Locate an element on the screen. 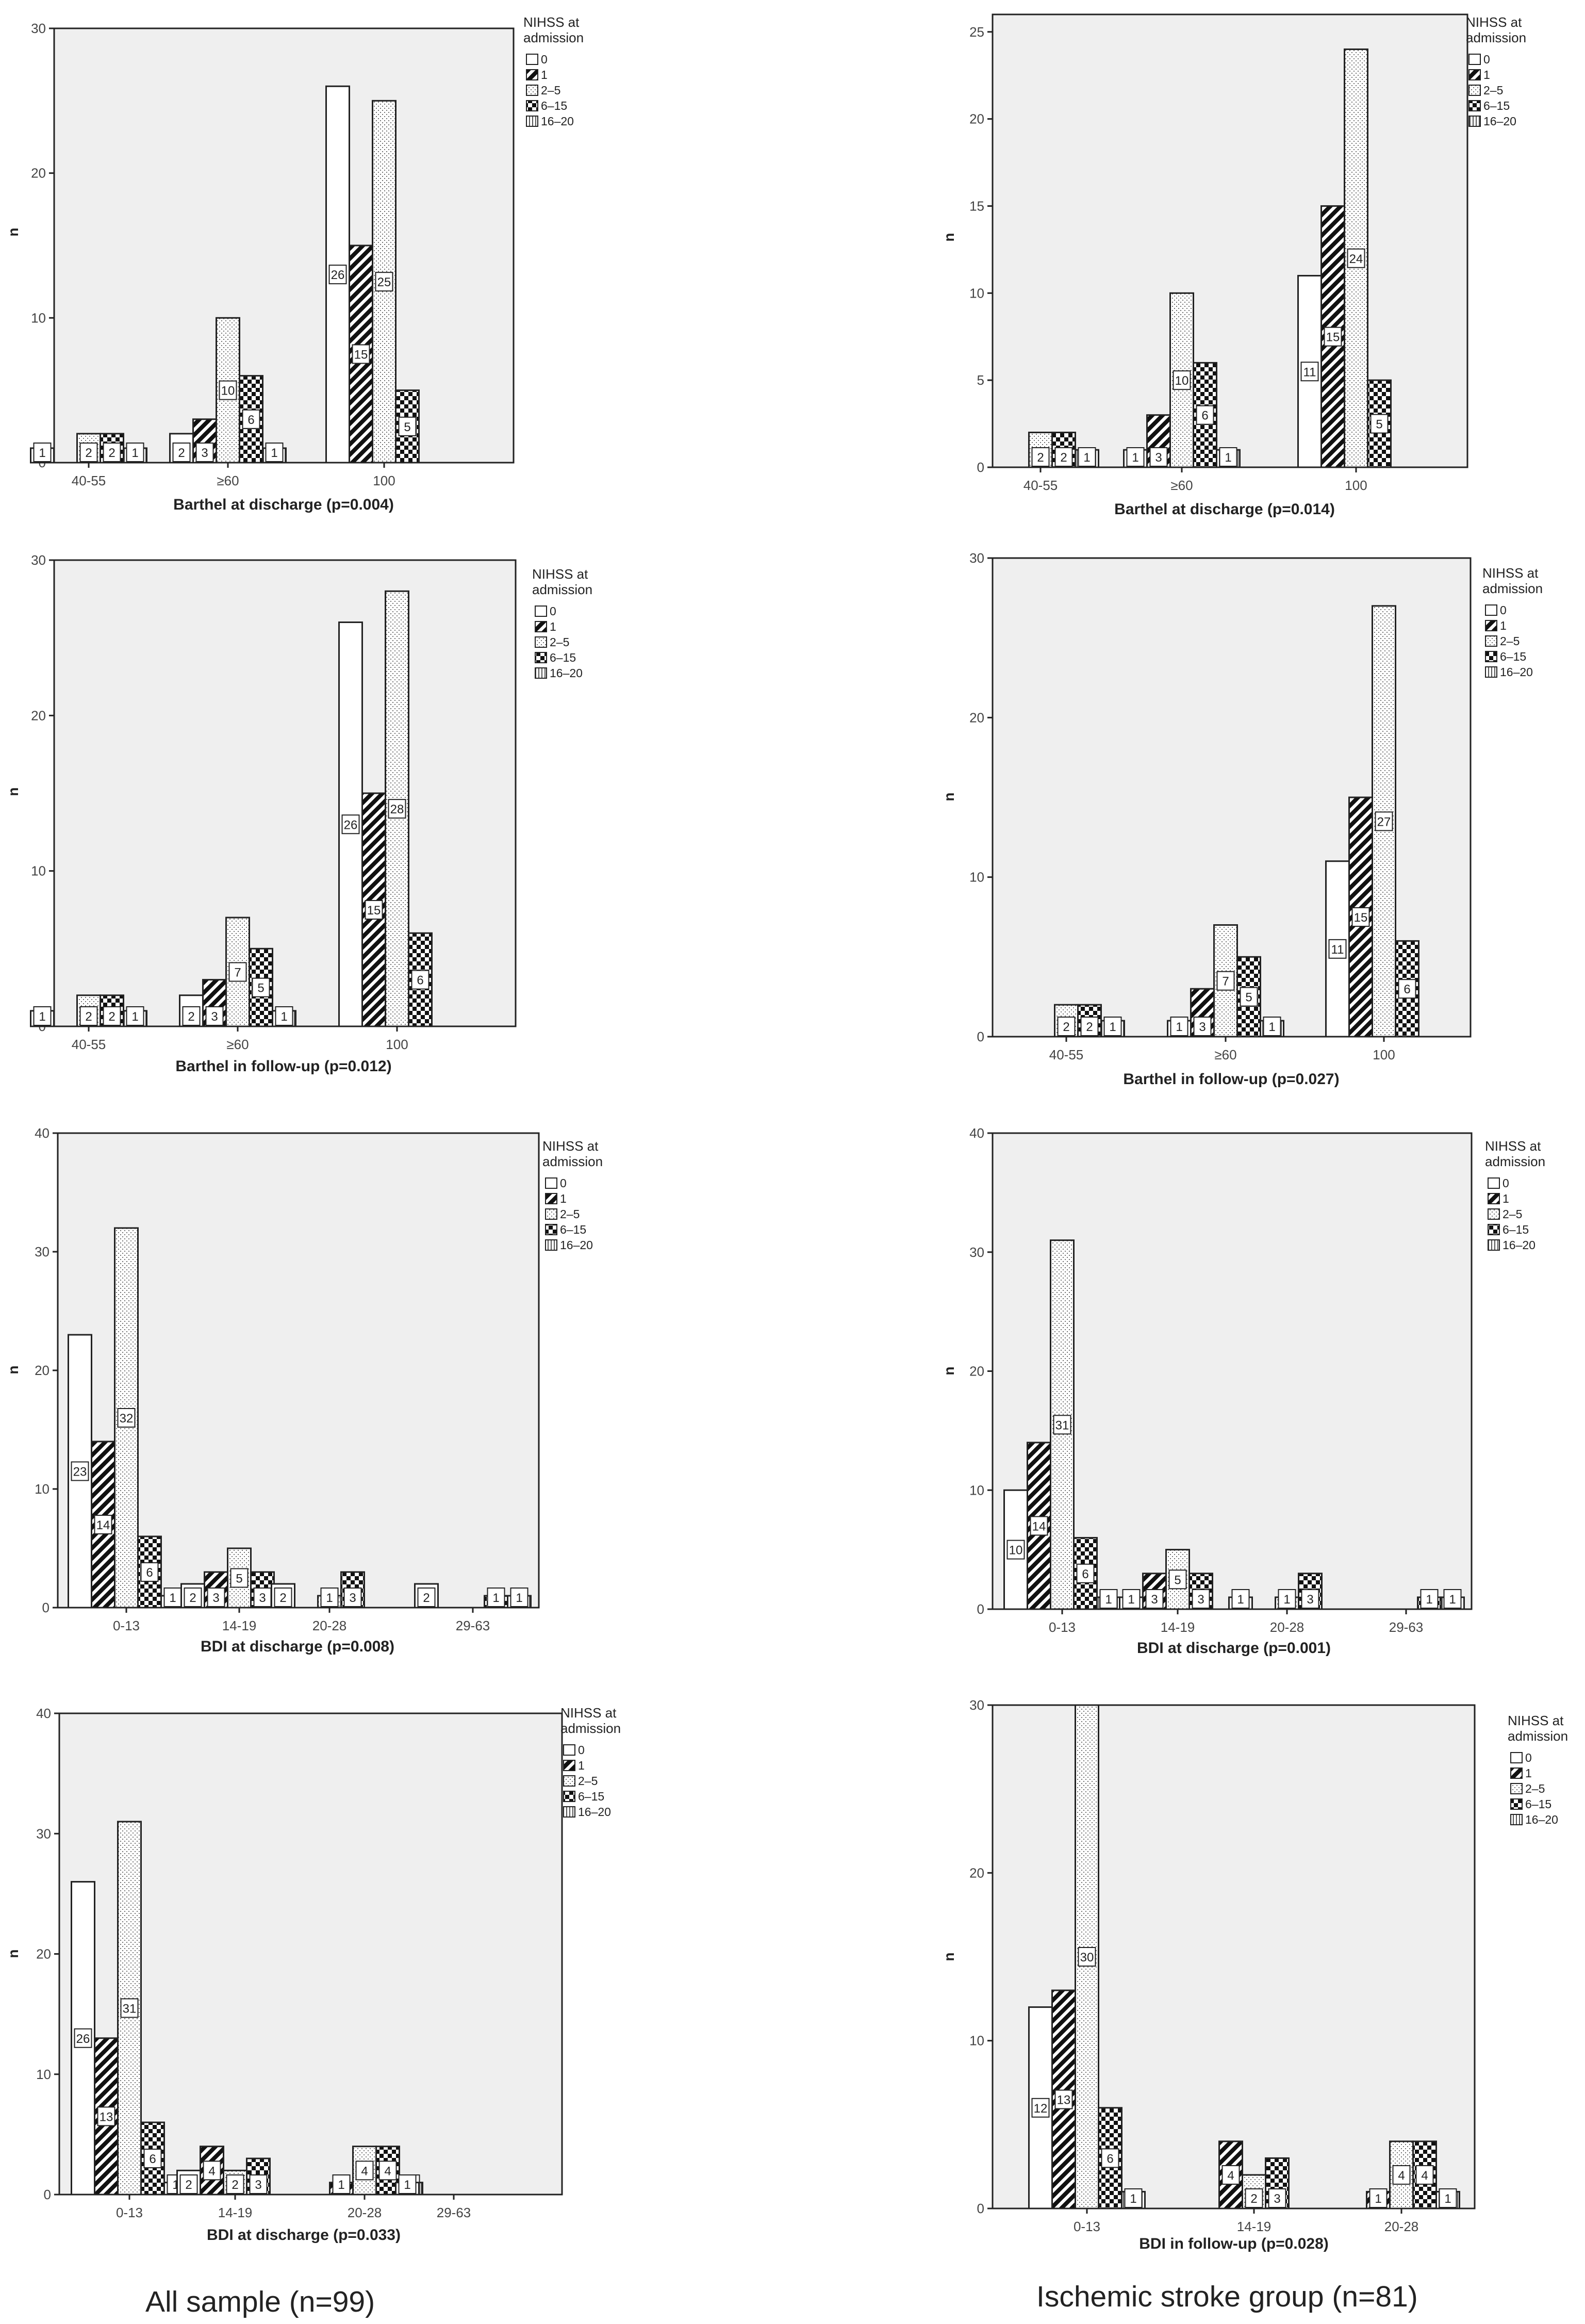 This screenshot has width=1585, height=2324. legend-title: NIHSS at is located at coordinates (1510, 573).